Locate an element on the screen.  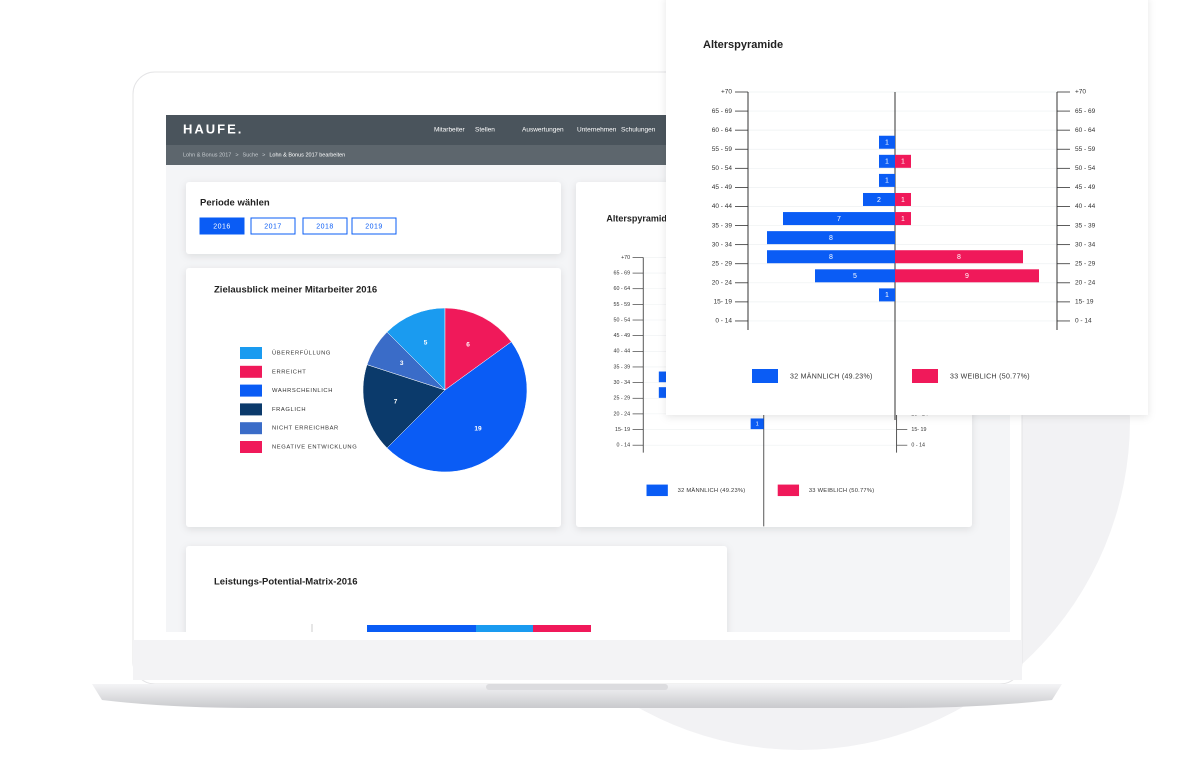
period-button-label: 2017 is located at coordinates (273, 226).